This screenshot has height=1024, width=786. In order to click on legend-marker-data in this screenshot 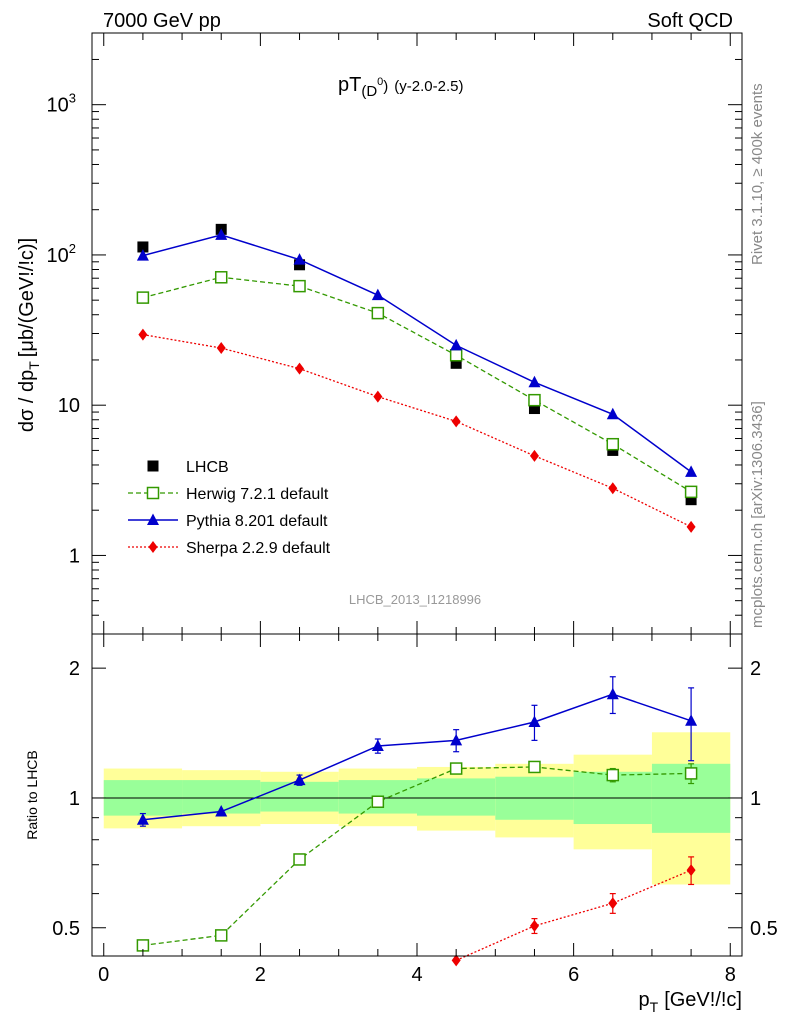, I will do `click(153, 466)`.